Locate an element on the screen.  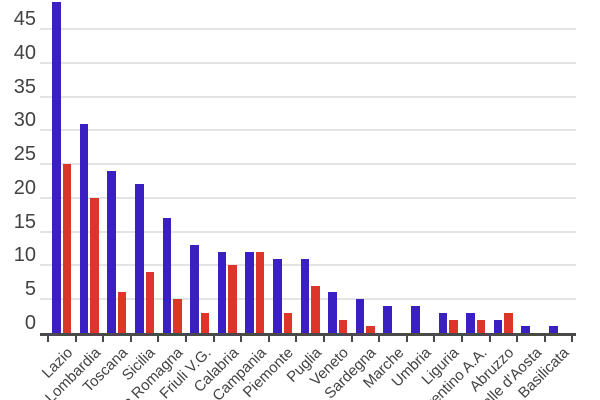
x-axis-line is located at coordinates (308, 334).